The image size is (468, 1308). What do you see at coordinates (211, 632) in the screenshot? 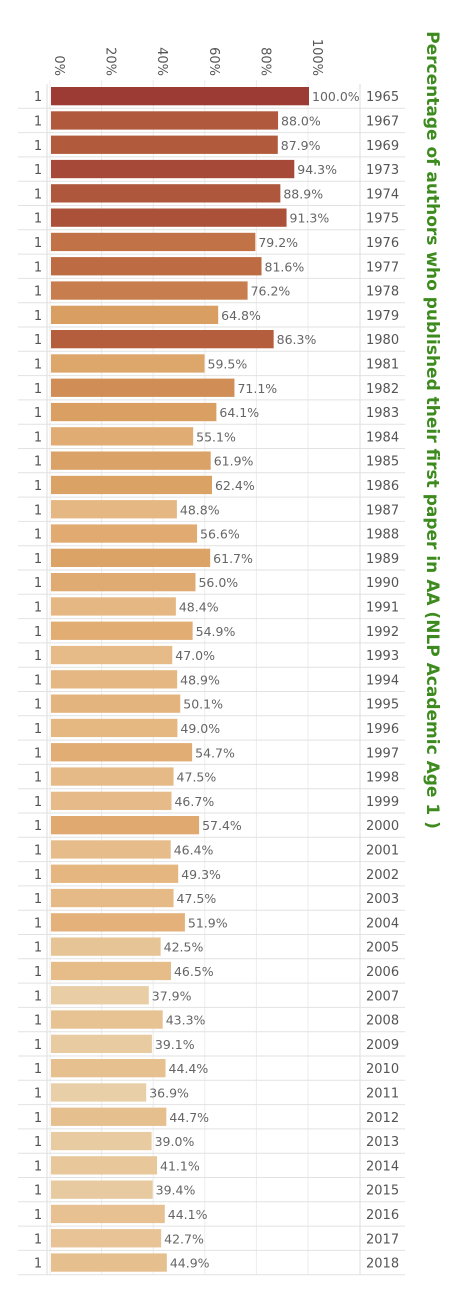
I see `chart-row: 1 54.9% 1992` at bounding box center [211, 632].